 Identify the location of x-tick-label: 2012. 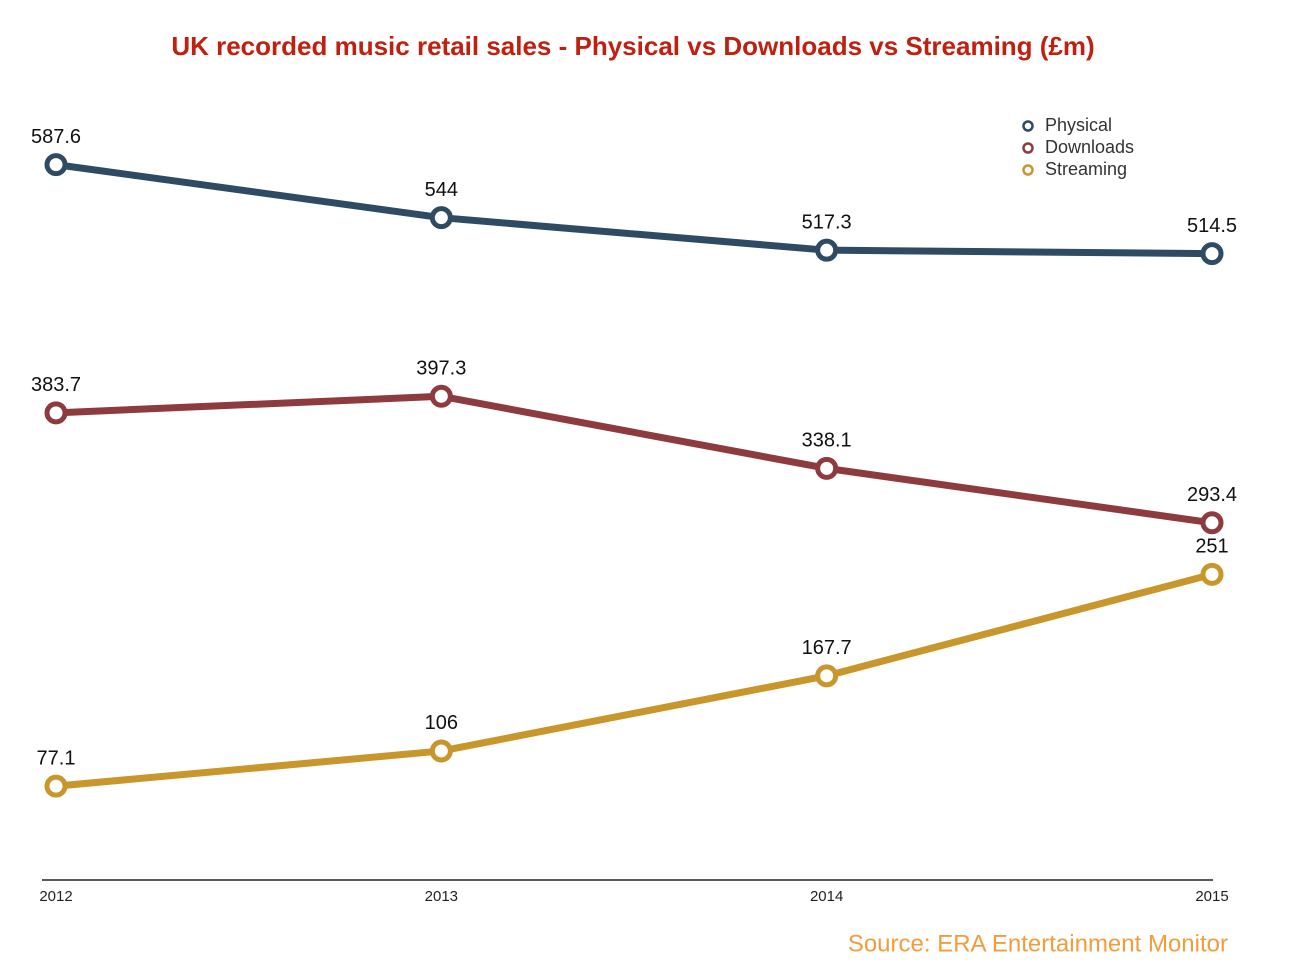
(55, 896).